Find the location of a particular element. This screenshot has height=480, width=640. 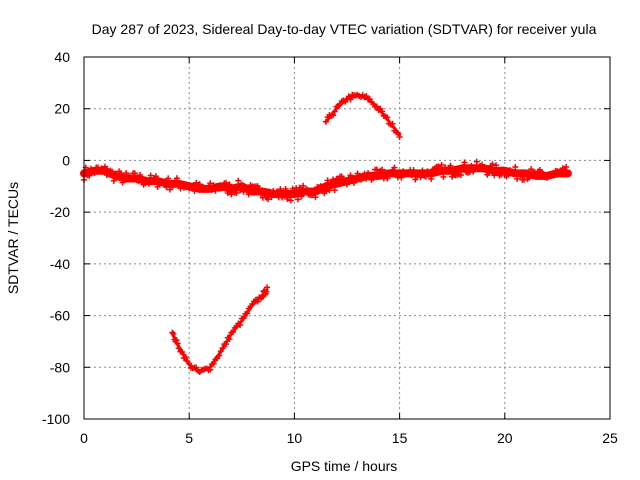

x-axis-label: GPS time / hours is located at coordinates (344, 466).